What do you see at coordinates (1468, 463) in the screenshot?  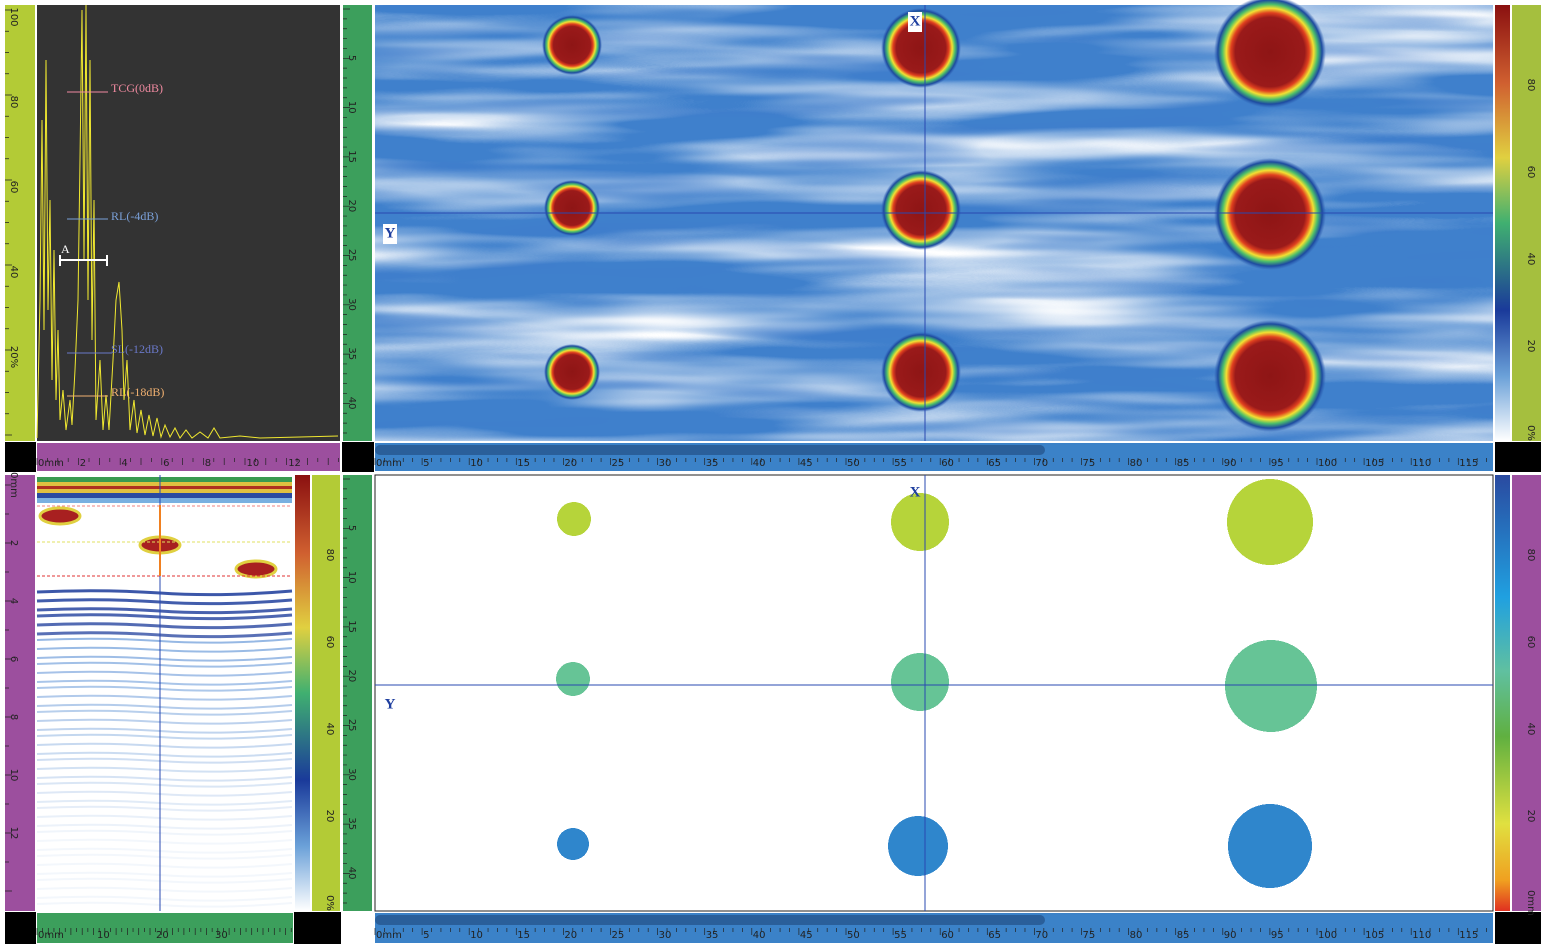 I see `axis-label: 115` at bounding box center [1468, 463].